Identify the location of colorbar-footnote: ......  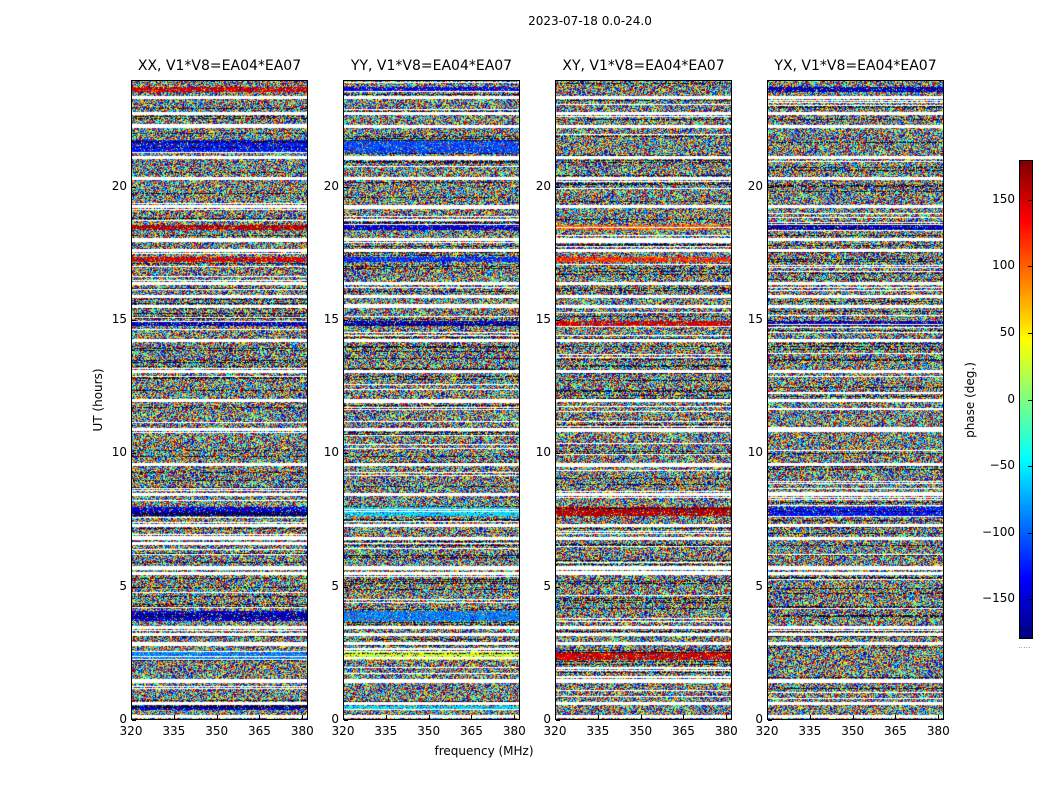
(1024, 645).